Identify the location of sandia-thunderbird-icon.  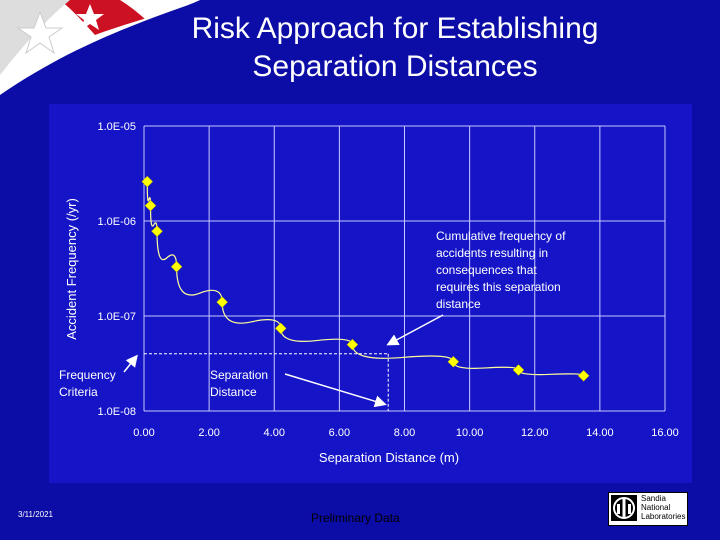
(624, 508).